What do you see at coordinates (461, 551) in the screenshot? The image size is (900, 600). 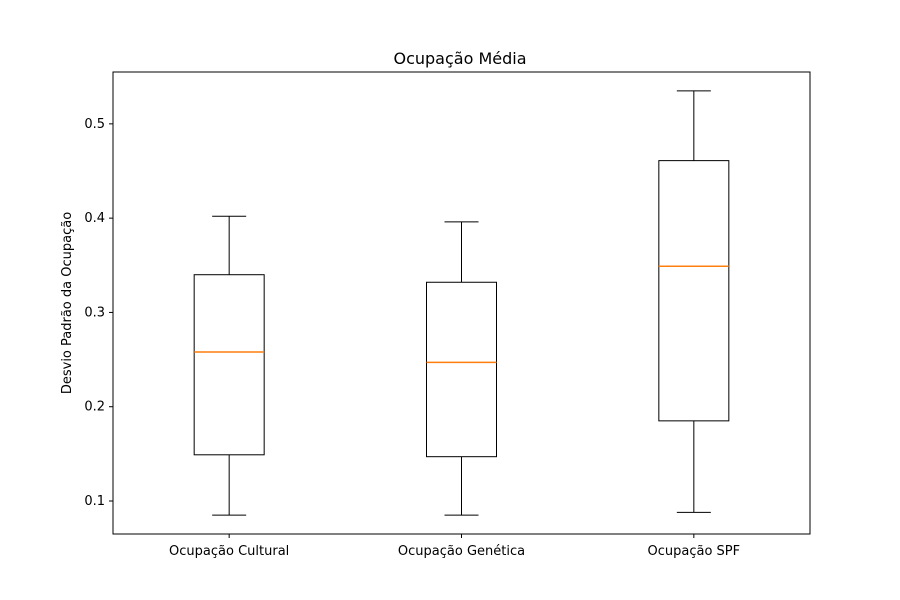 I see `x-tick-label: Ocupação Genética` at bounding box center [461, 551].